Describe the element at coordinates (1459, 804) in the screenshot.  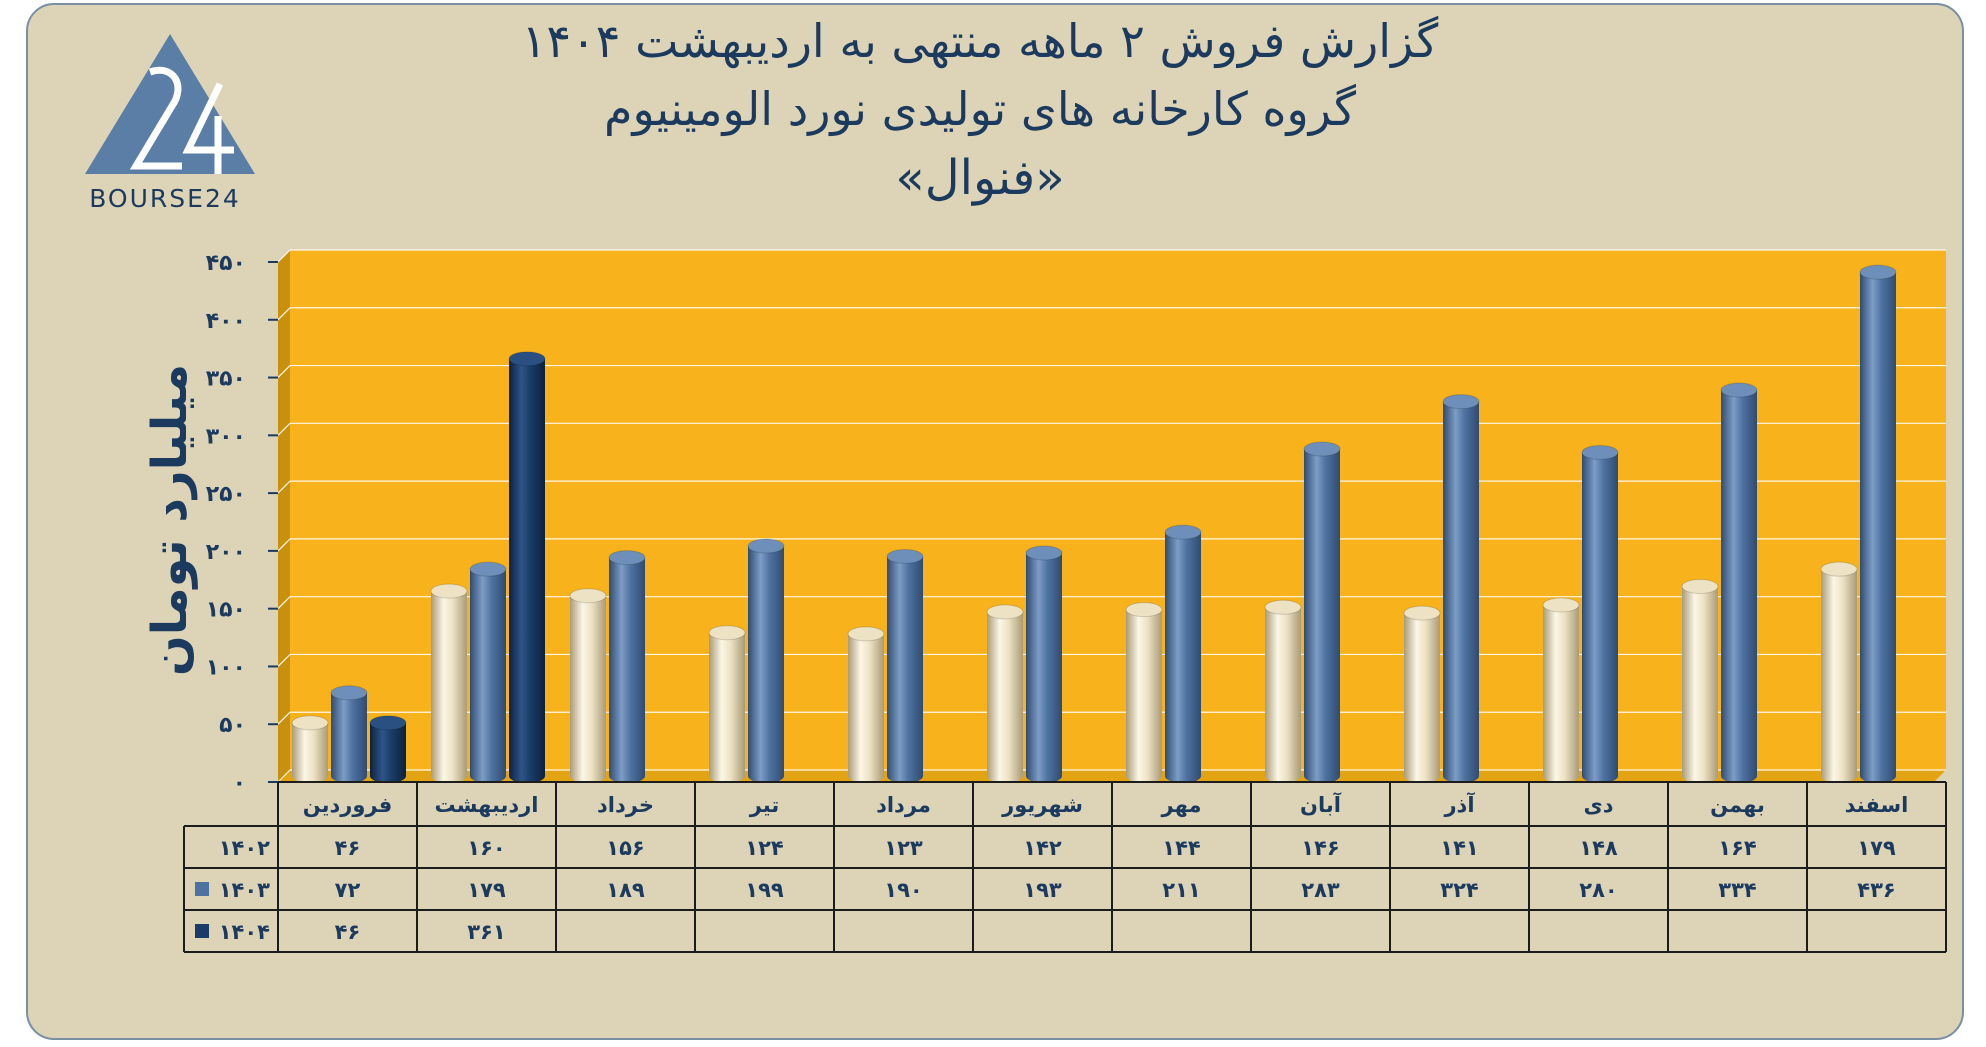
I see `category-label: آذر` at that location.